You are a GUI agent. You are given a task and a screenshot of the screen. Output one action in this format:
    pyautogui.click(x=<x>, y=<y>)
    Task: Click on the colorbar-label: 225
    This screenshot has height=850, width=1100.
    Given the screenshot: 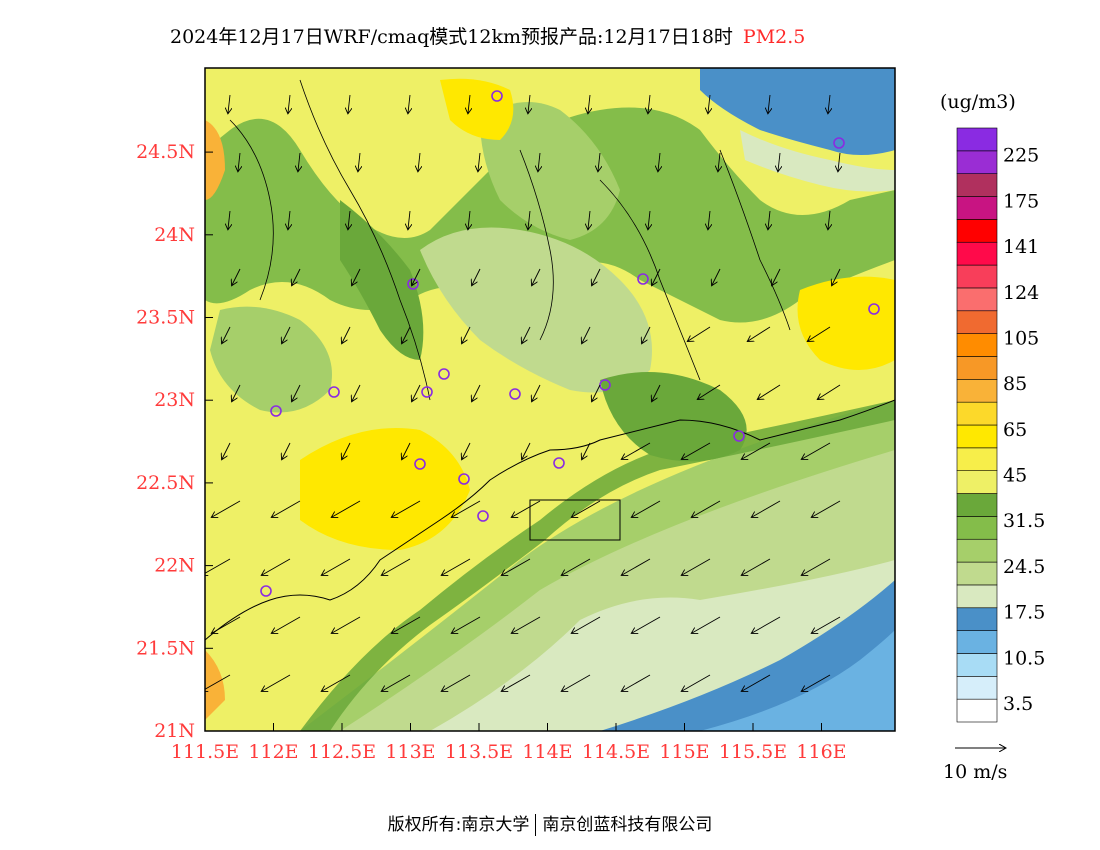 What is the action you would take?
    pyautogui.click(x=1021, y=156)
    